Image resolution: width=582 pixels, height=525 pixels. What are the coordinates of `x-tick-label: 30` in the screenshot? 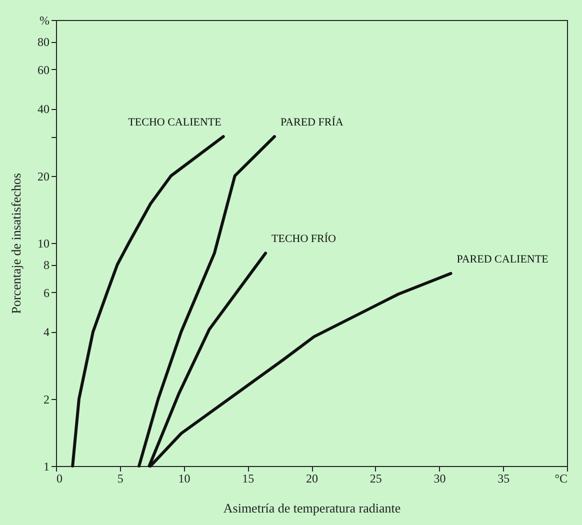 It's located at (440, 479).